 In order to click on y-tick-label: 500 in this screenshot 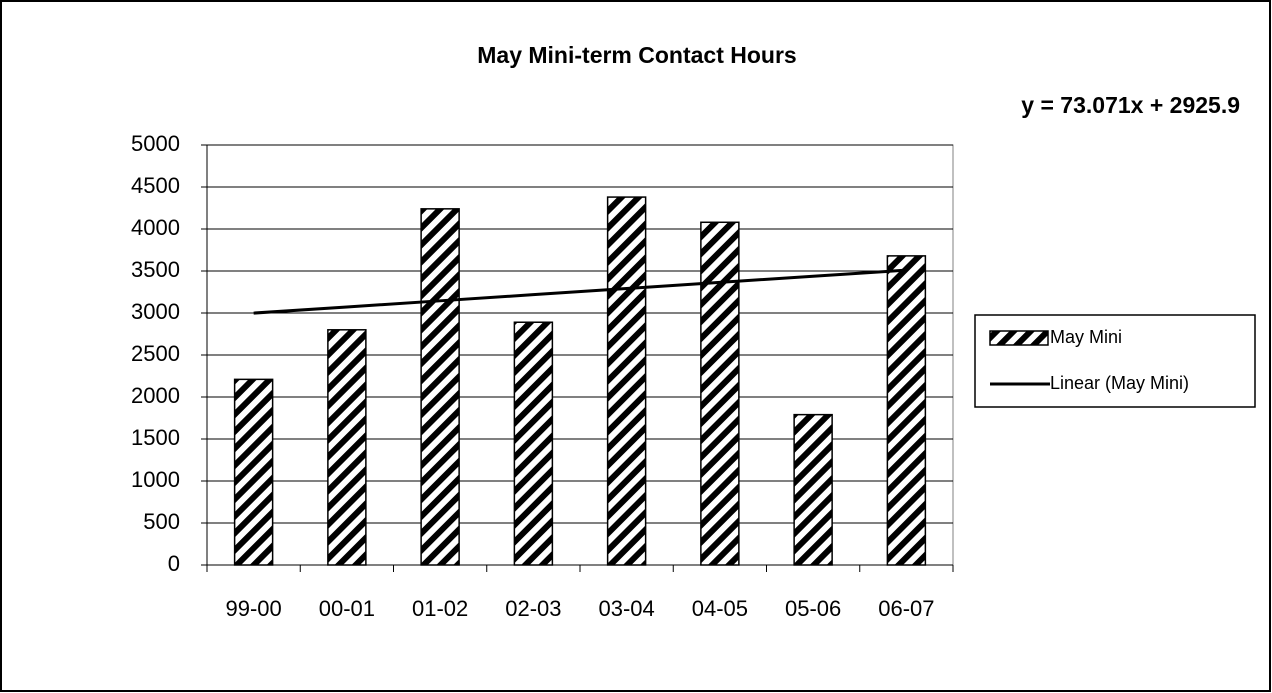, I will do `click(161, 521)`.